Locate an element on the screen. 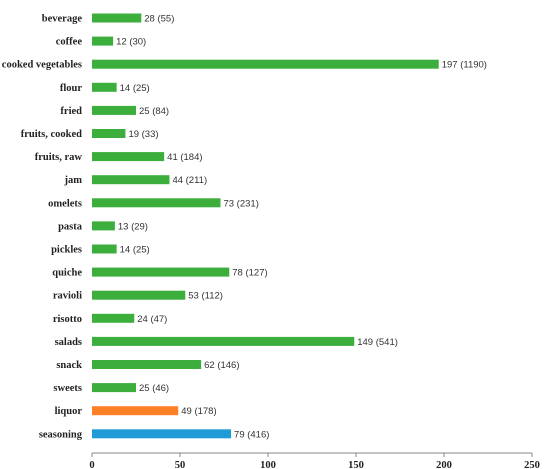 Image resolution: width=550 pixels, height=469 pixels. bar-snack is located at coordinates (147, 364).